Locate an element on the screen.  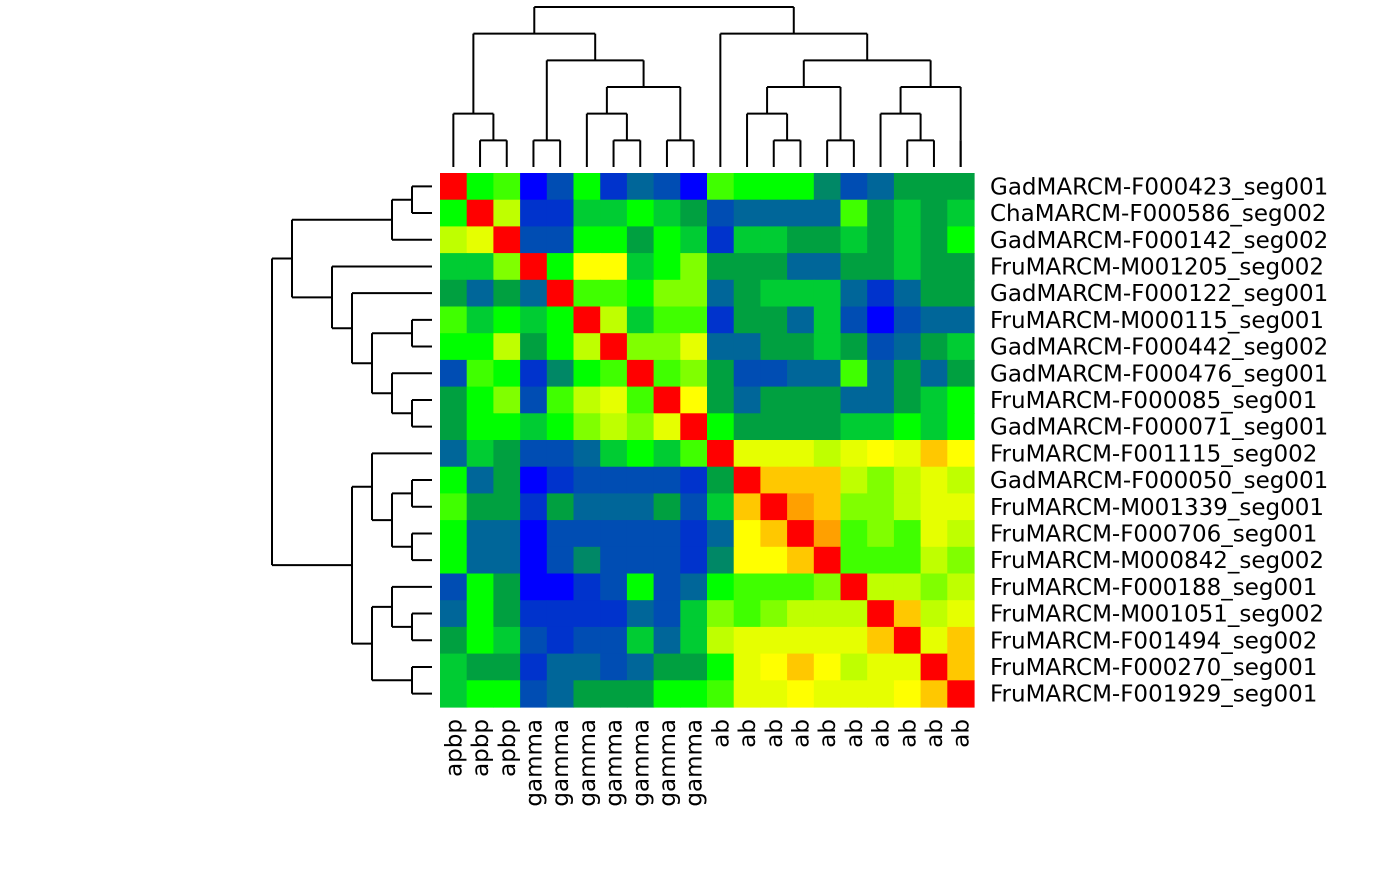
row-label: FruMARCM-M001205_seg002 is located at coordinates (1157, 267).